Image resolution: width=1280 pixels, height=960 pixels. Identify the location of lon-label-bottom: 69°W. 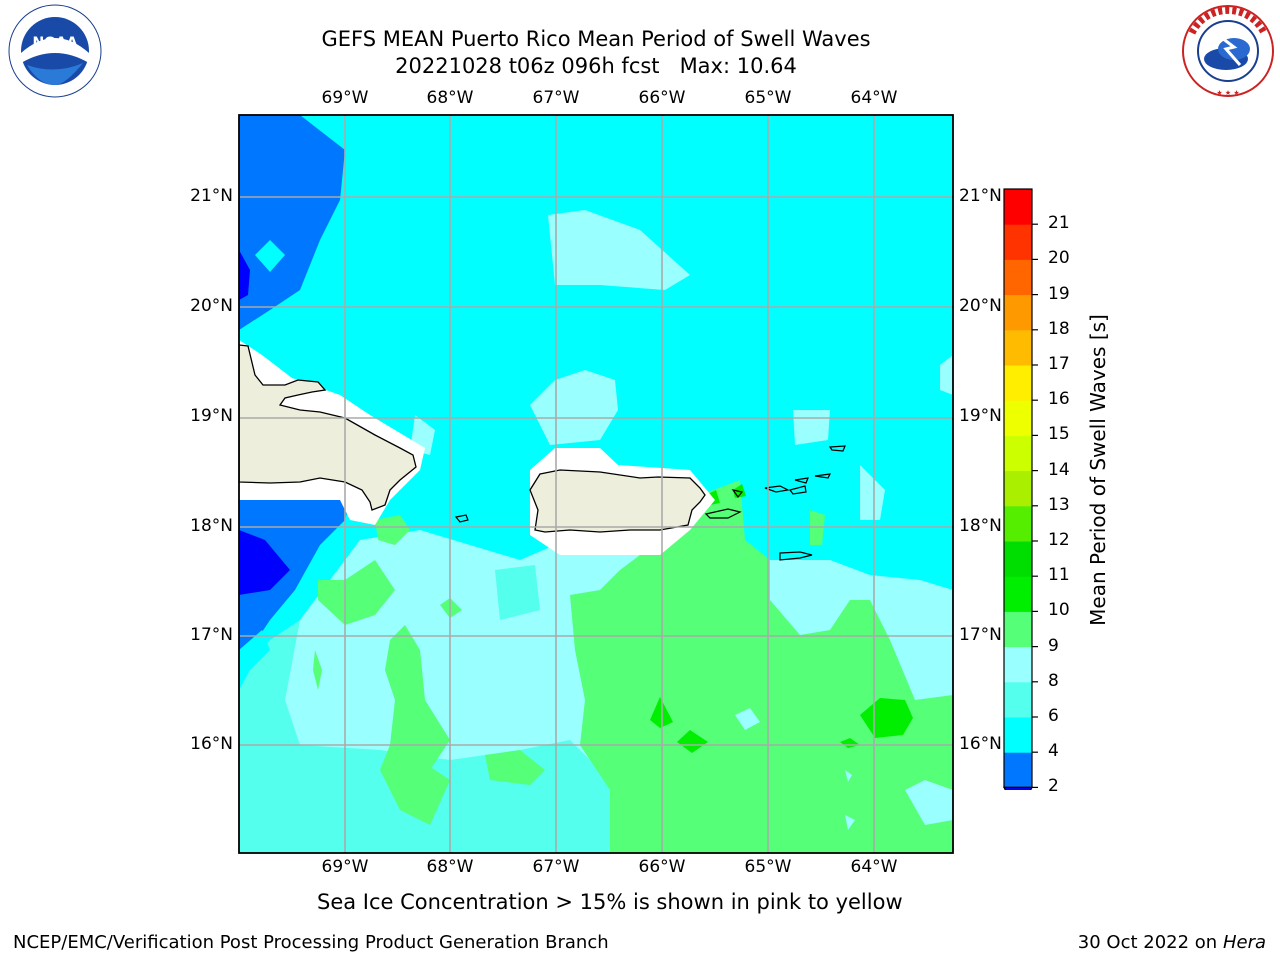
(345, 867).